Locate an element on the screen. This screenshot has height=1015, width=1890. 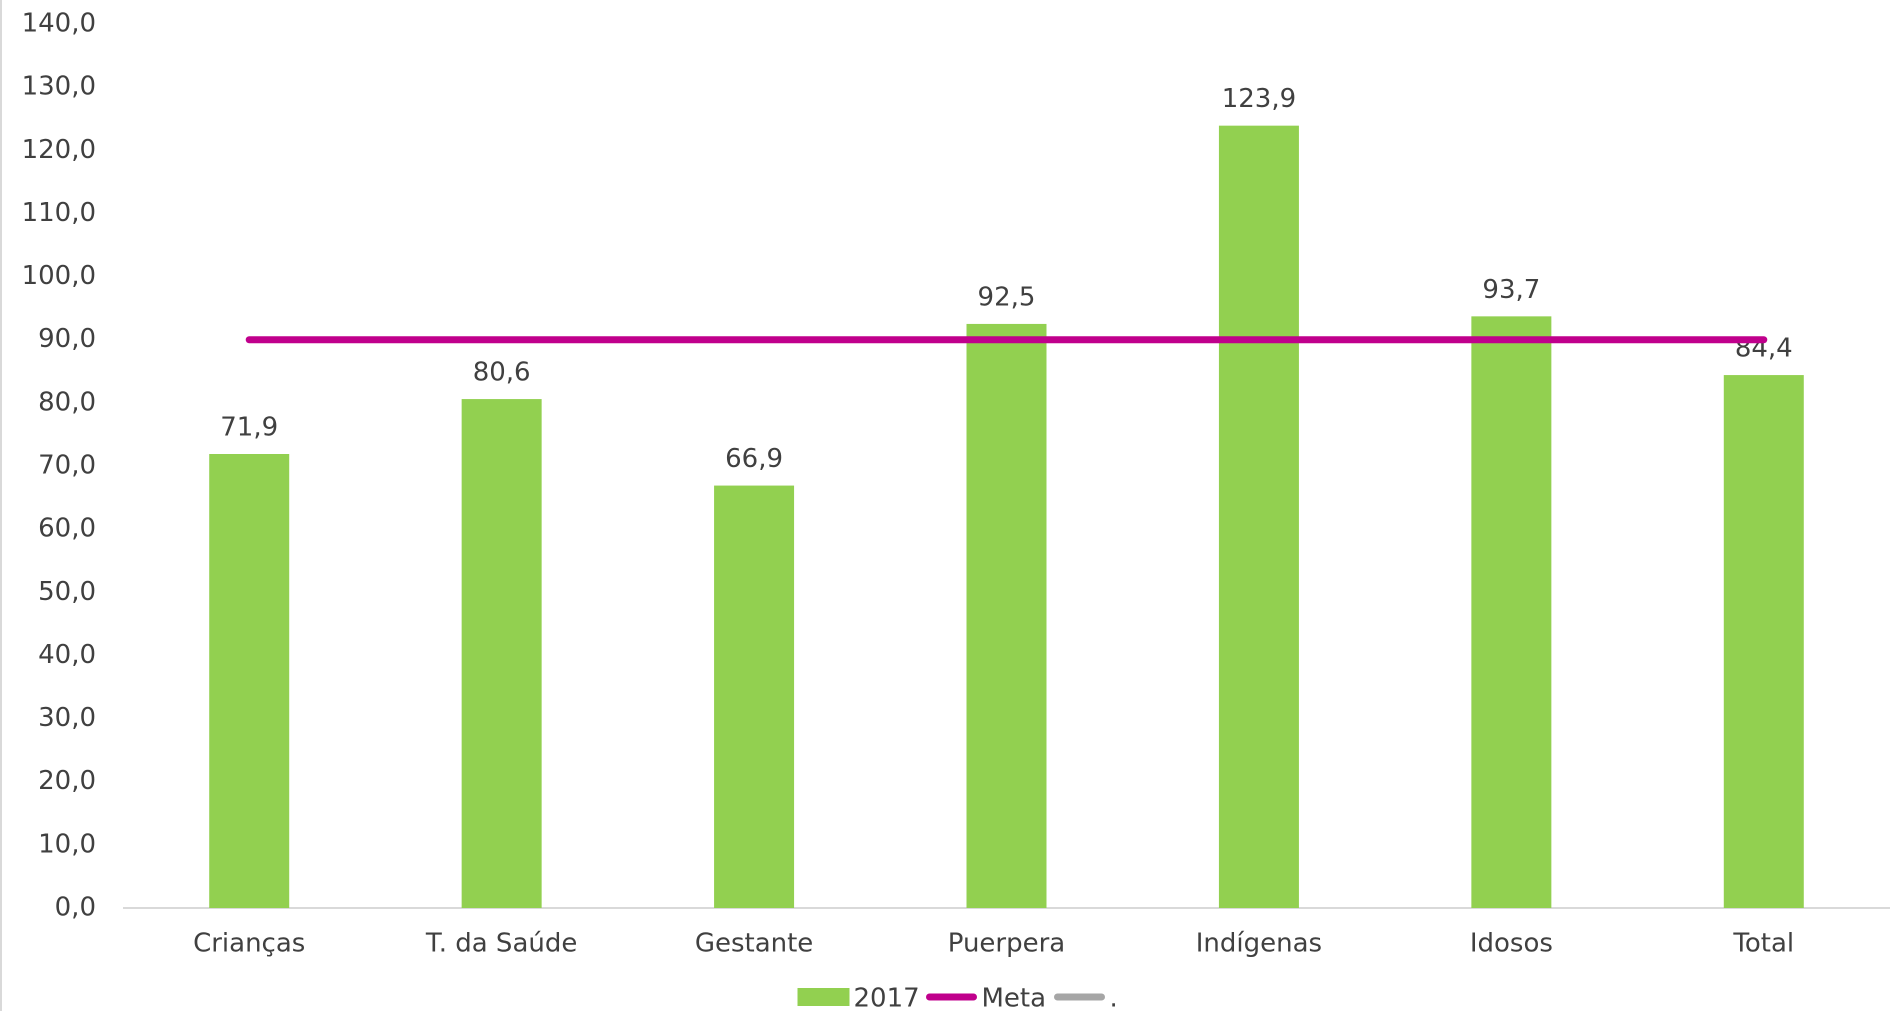
legend-label: 2017 is located at coordinates (887, 998).